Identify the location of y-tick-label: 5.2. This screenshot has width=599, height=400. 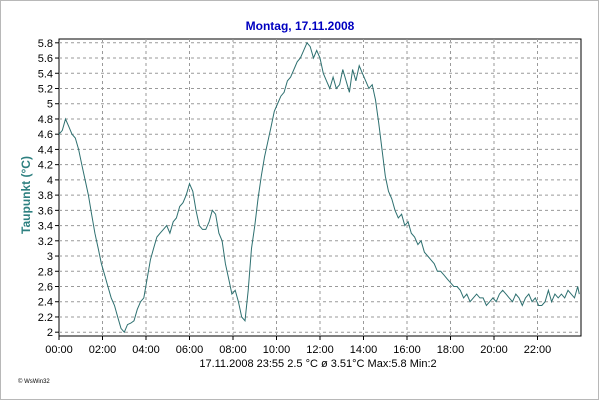
(45, 90).